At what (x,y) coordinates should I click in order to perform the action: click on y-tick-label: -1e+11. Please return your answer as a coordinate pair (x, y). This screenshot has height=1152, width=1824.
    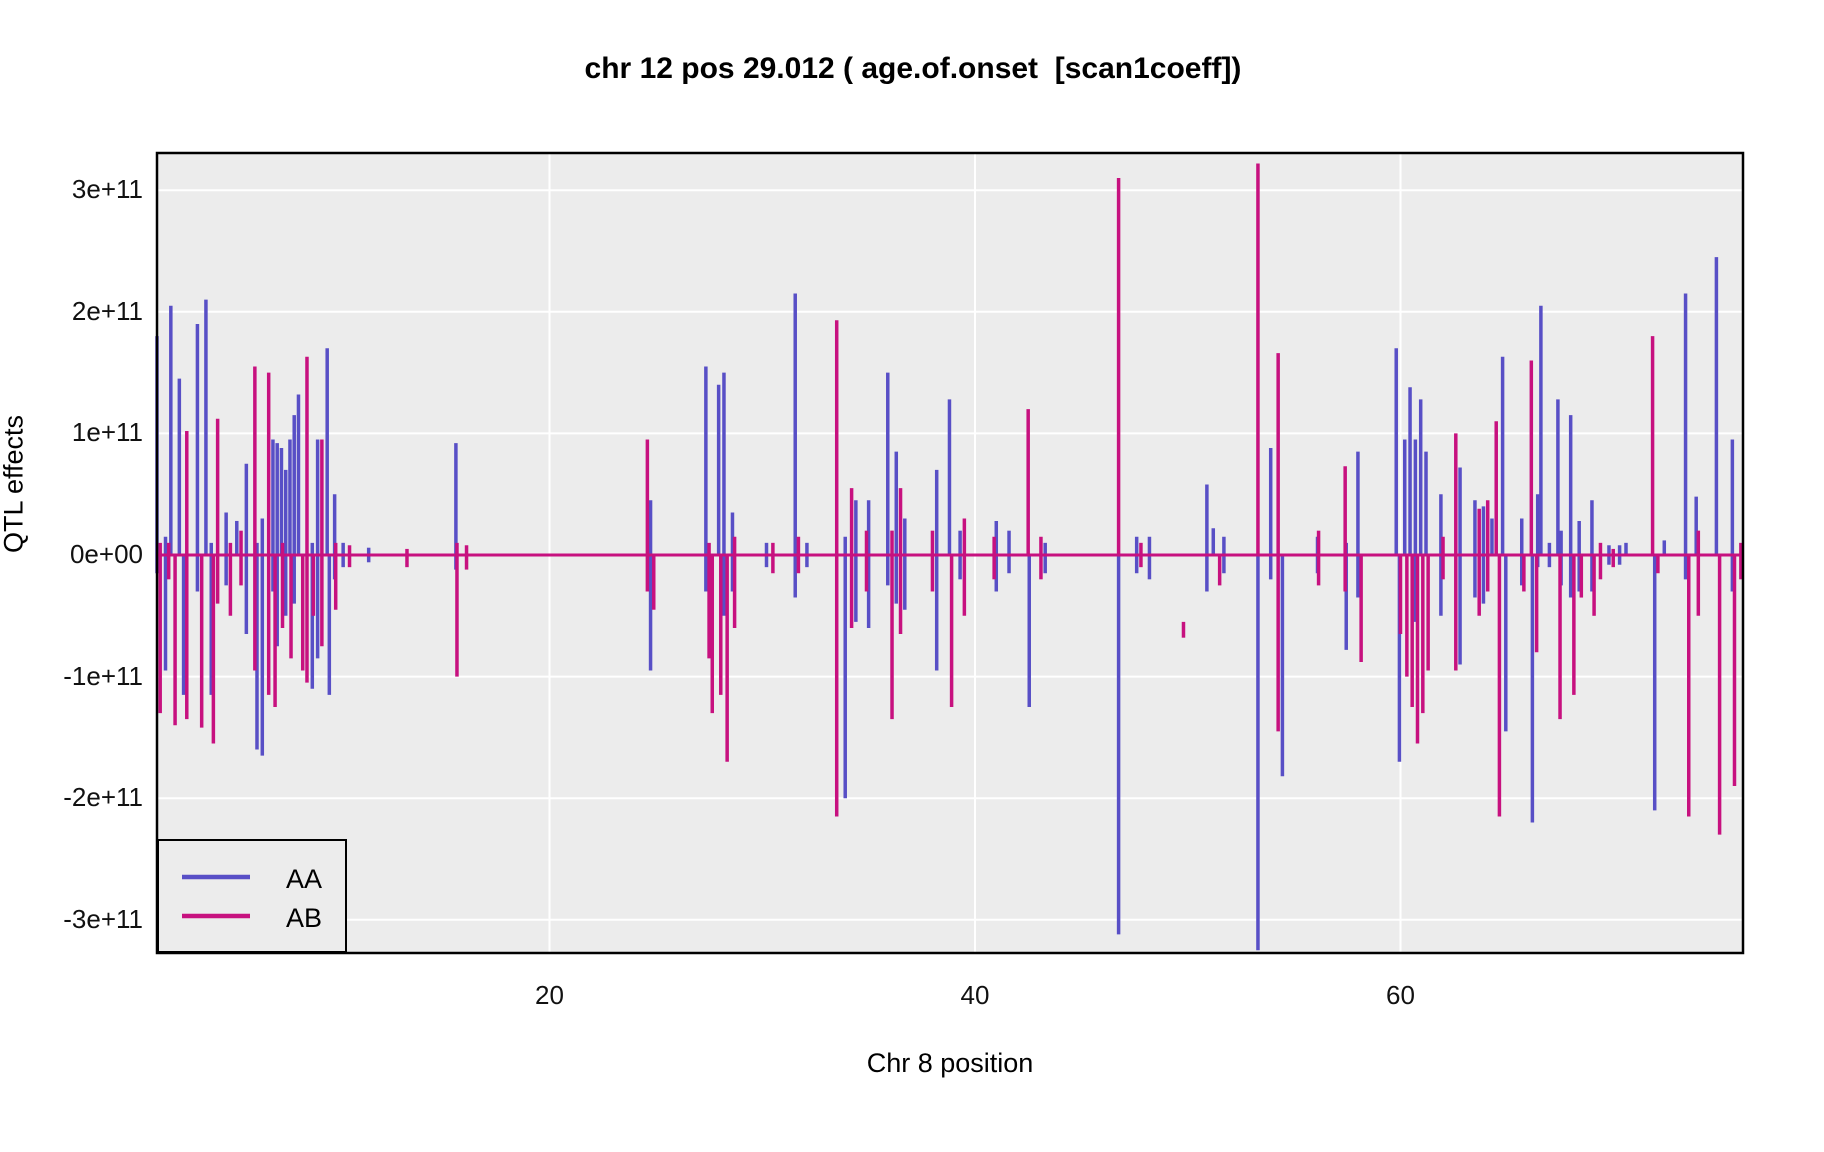
    Looking at the image, I should click on (103, 675).